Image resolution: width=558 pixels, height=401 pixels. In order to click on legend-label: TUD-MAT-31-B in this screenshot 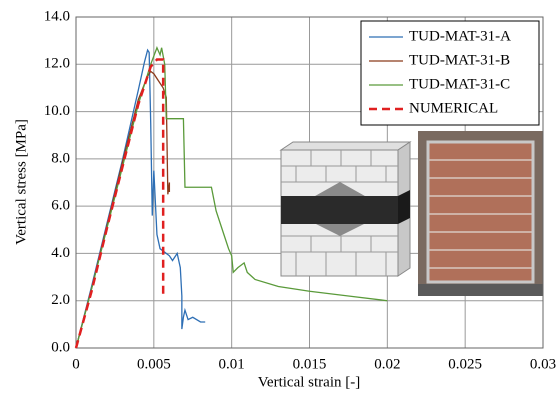, I will do `click(459, 60)`.